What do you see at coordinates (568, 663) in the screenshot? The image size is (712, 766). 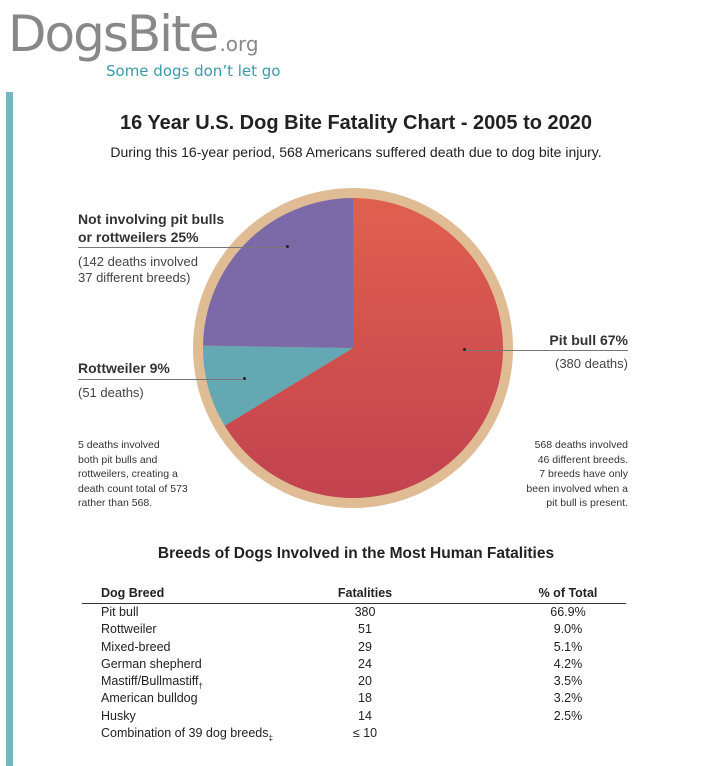 I see `cell-percent: 4.2%` at bounding box center [568, 663].